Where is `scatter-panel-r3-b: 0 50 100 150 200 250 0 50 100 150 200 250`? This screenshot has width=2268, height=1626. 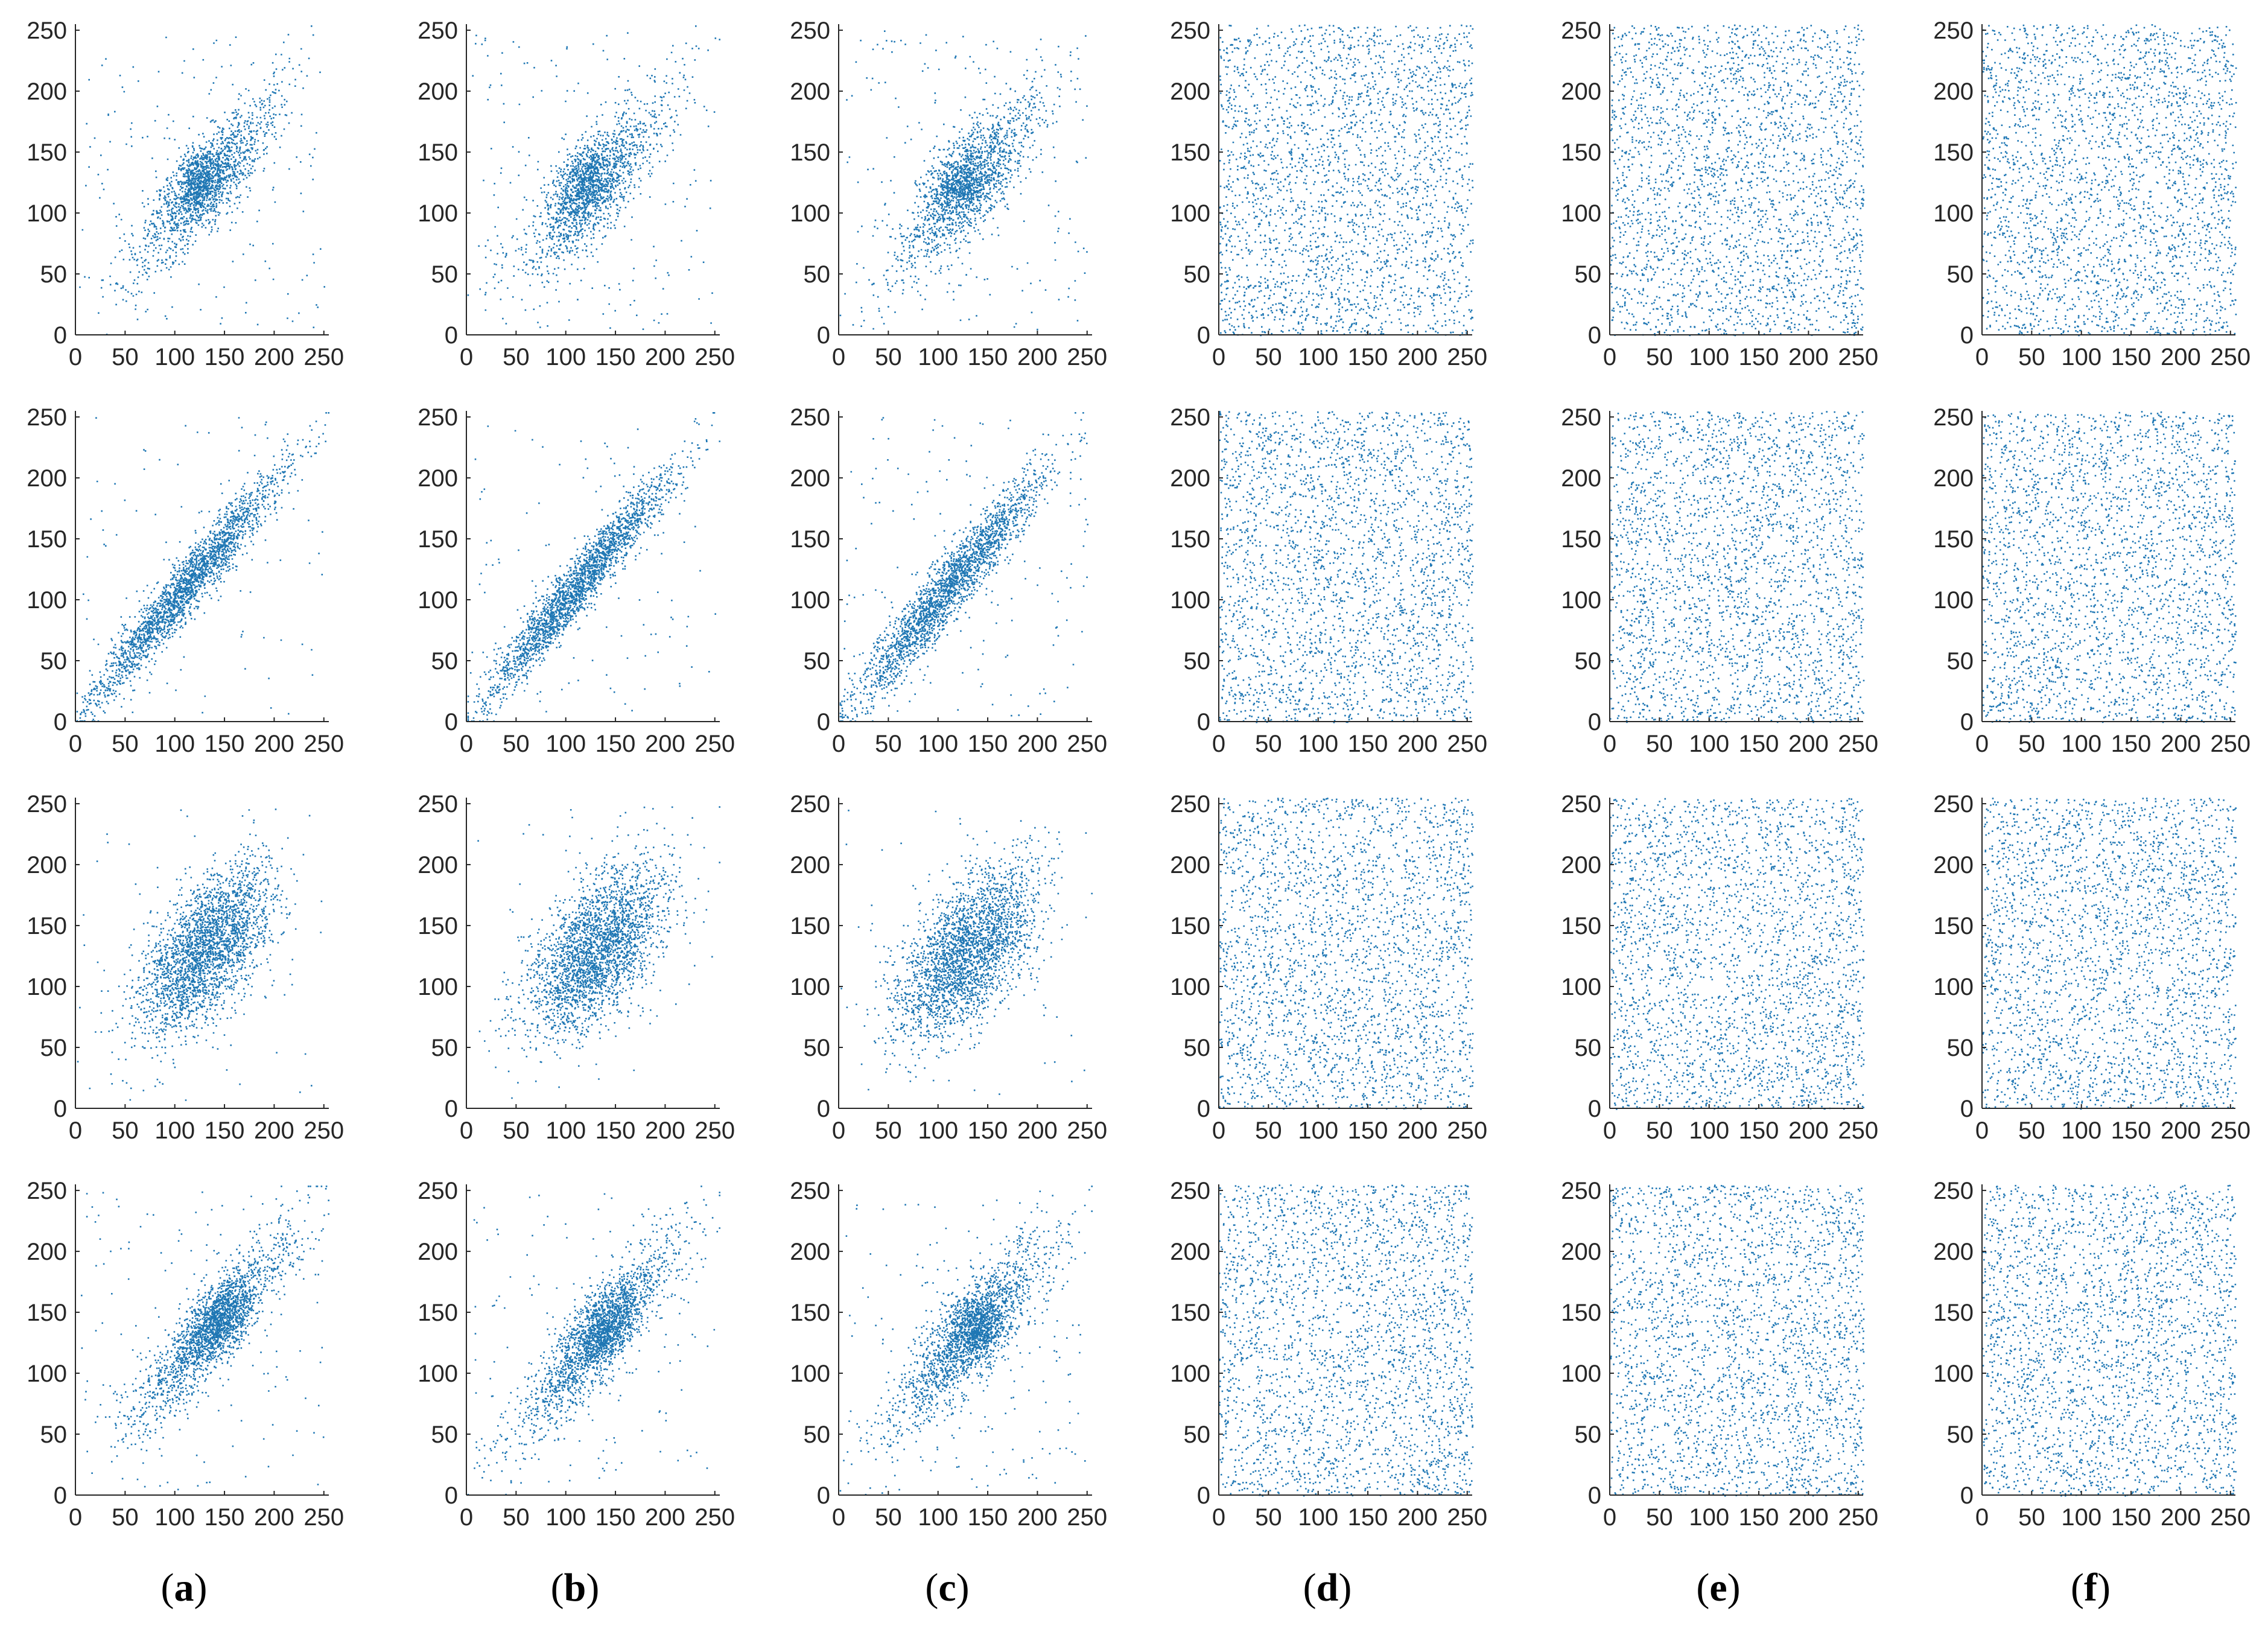
scatter-panel-r3-b: 0 50 100 150 200 250 0 50 100 150 200 250 is located at coordinates (577, 967).